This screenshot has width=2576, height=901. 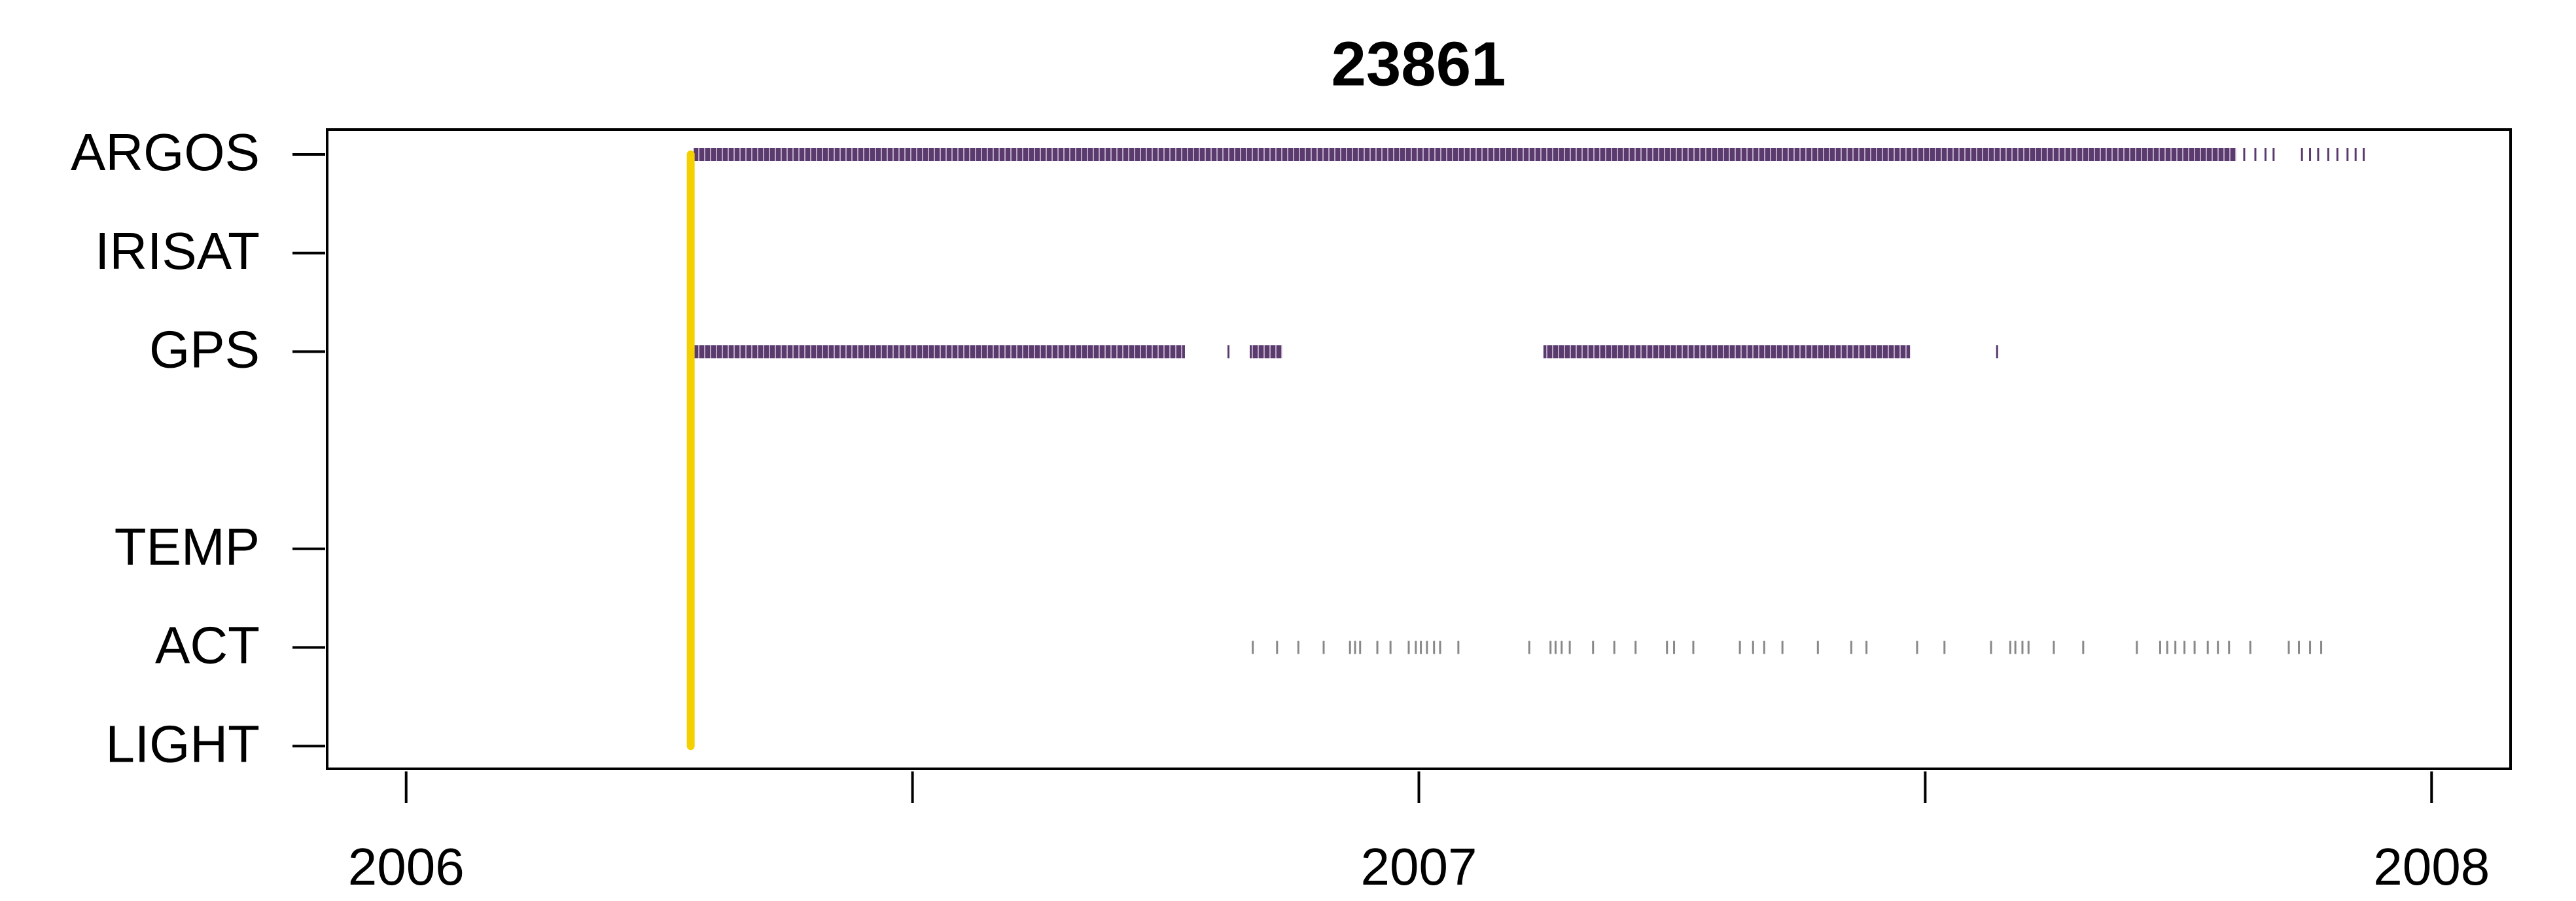 I want to click on y-tick-label: GPS, so click(x=204, y=350).